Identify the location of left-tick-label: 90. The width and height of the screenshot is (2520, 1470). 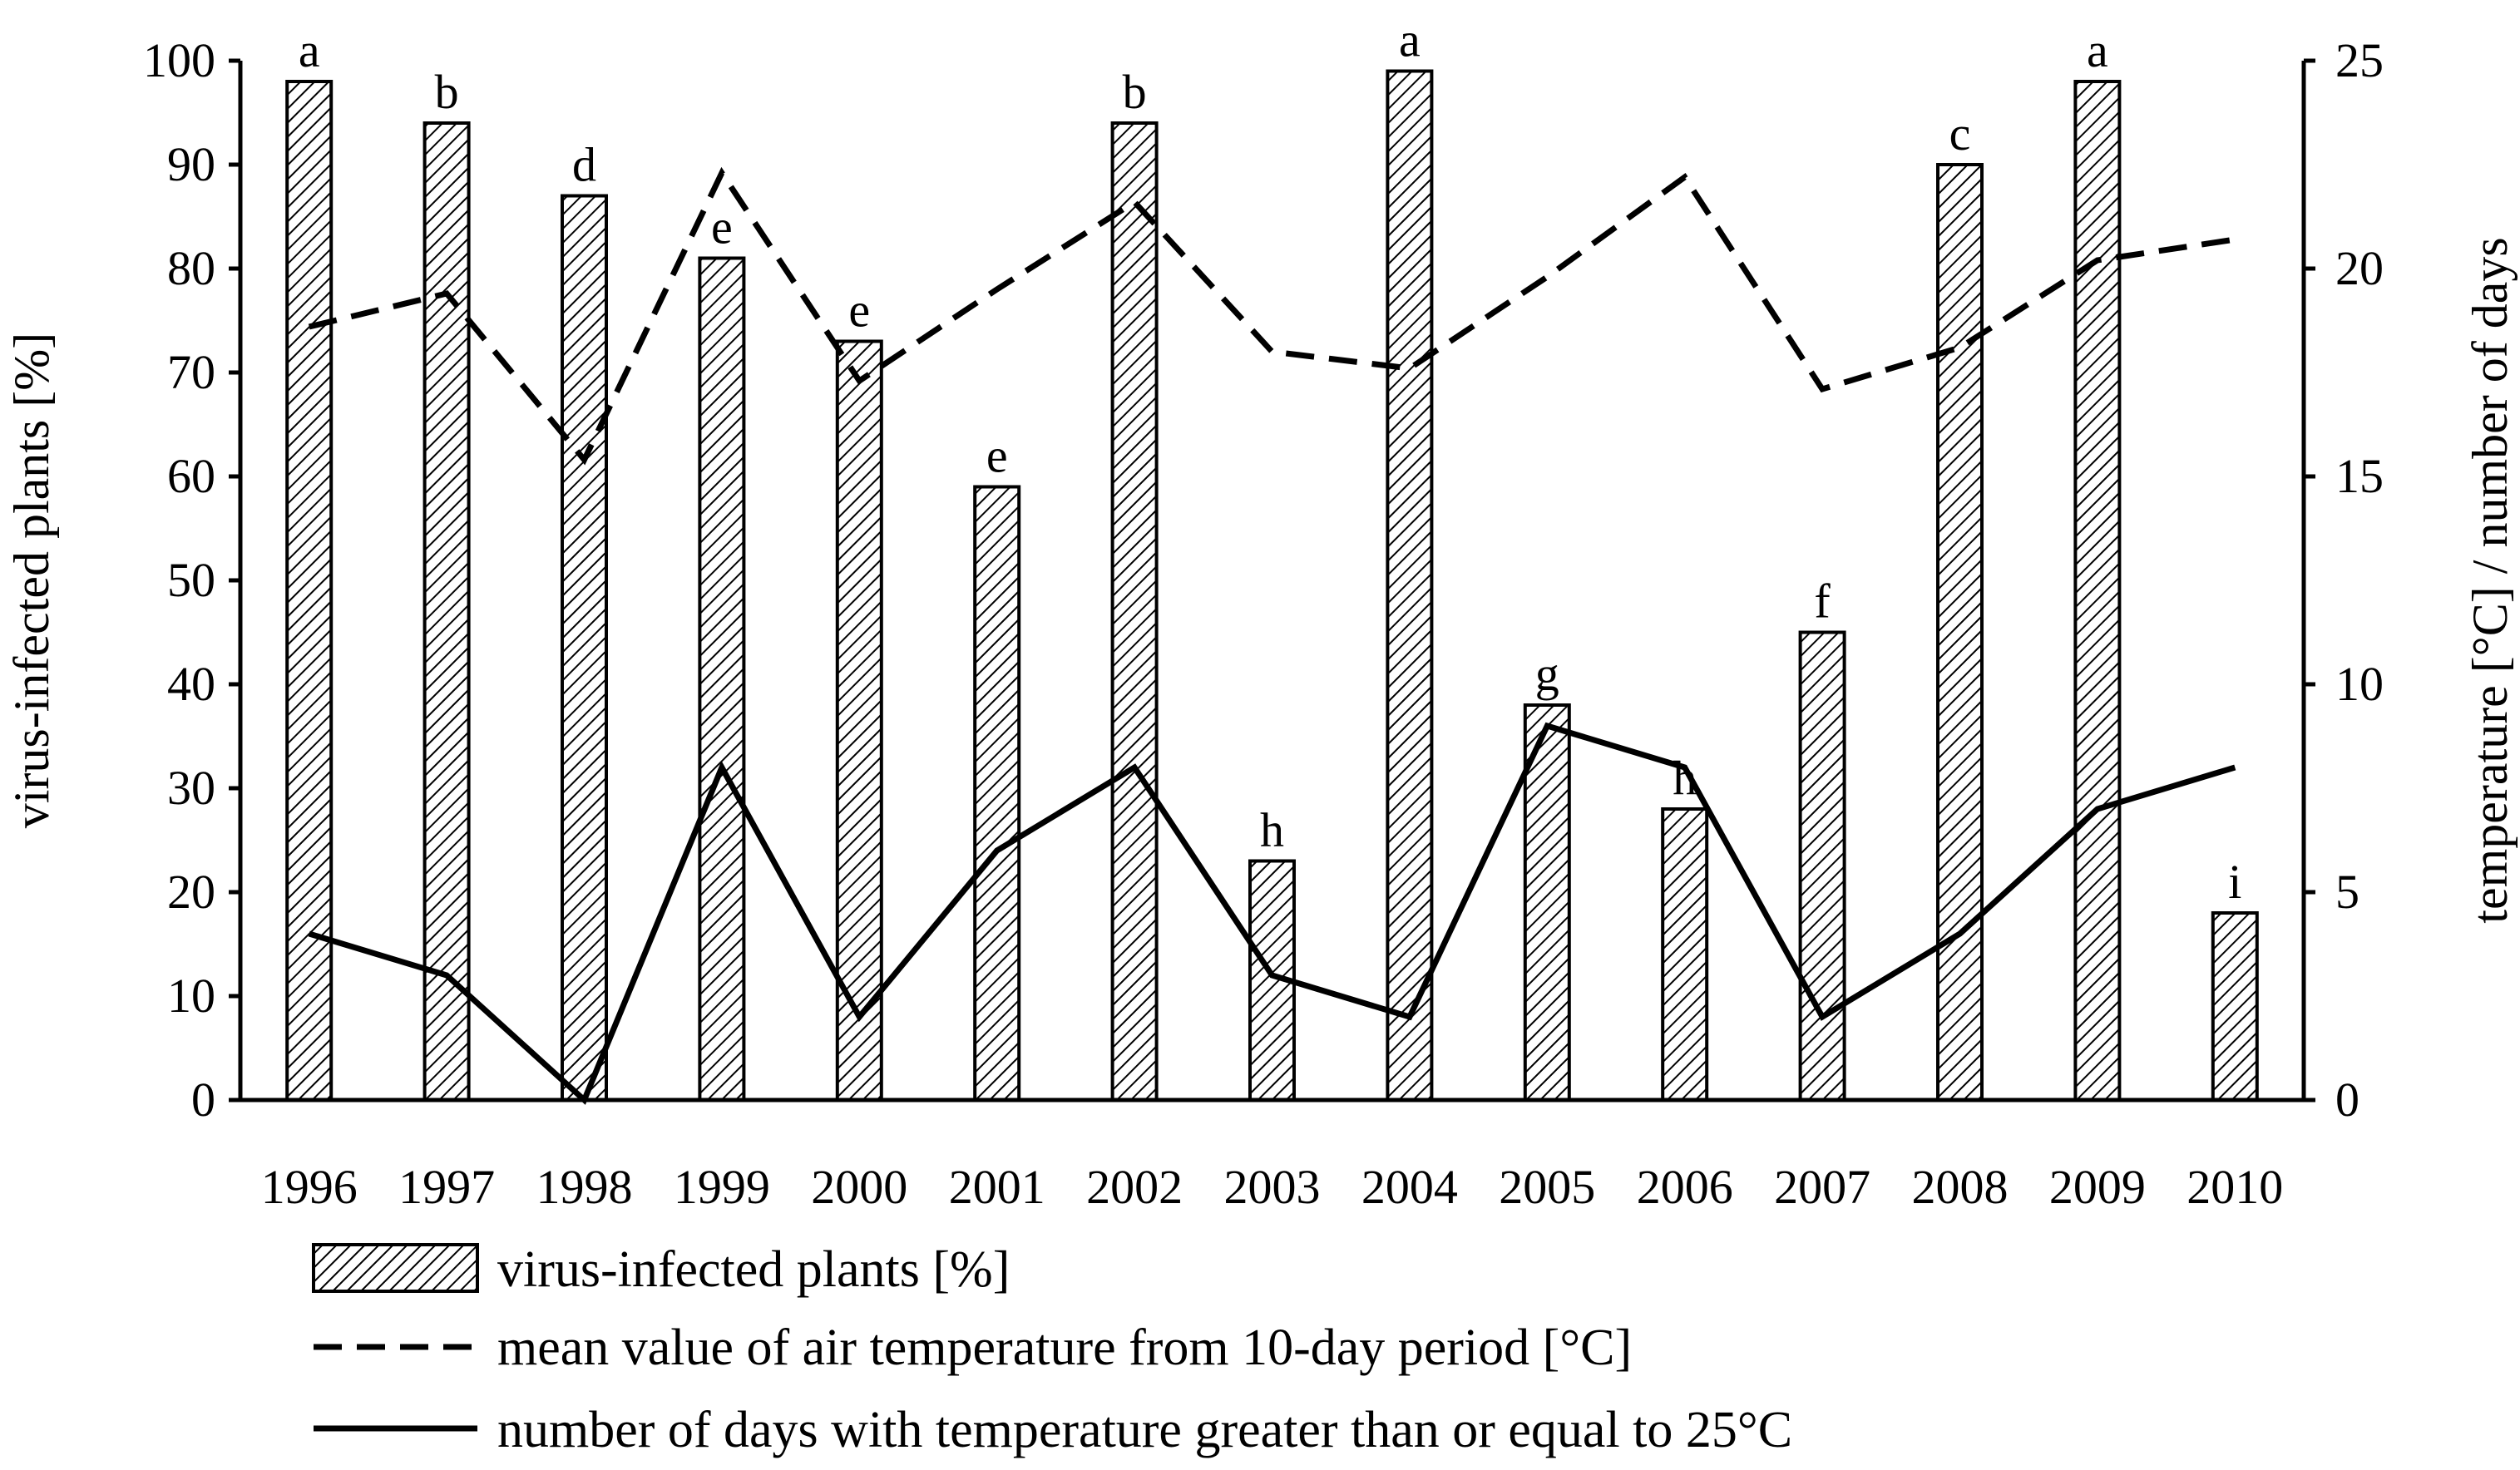
(191, 164).